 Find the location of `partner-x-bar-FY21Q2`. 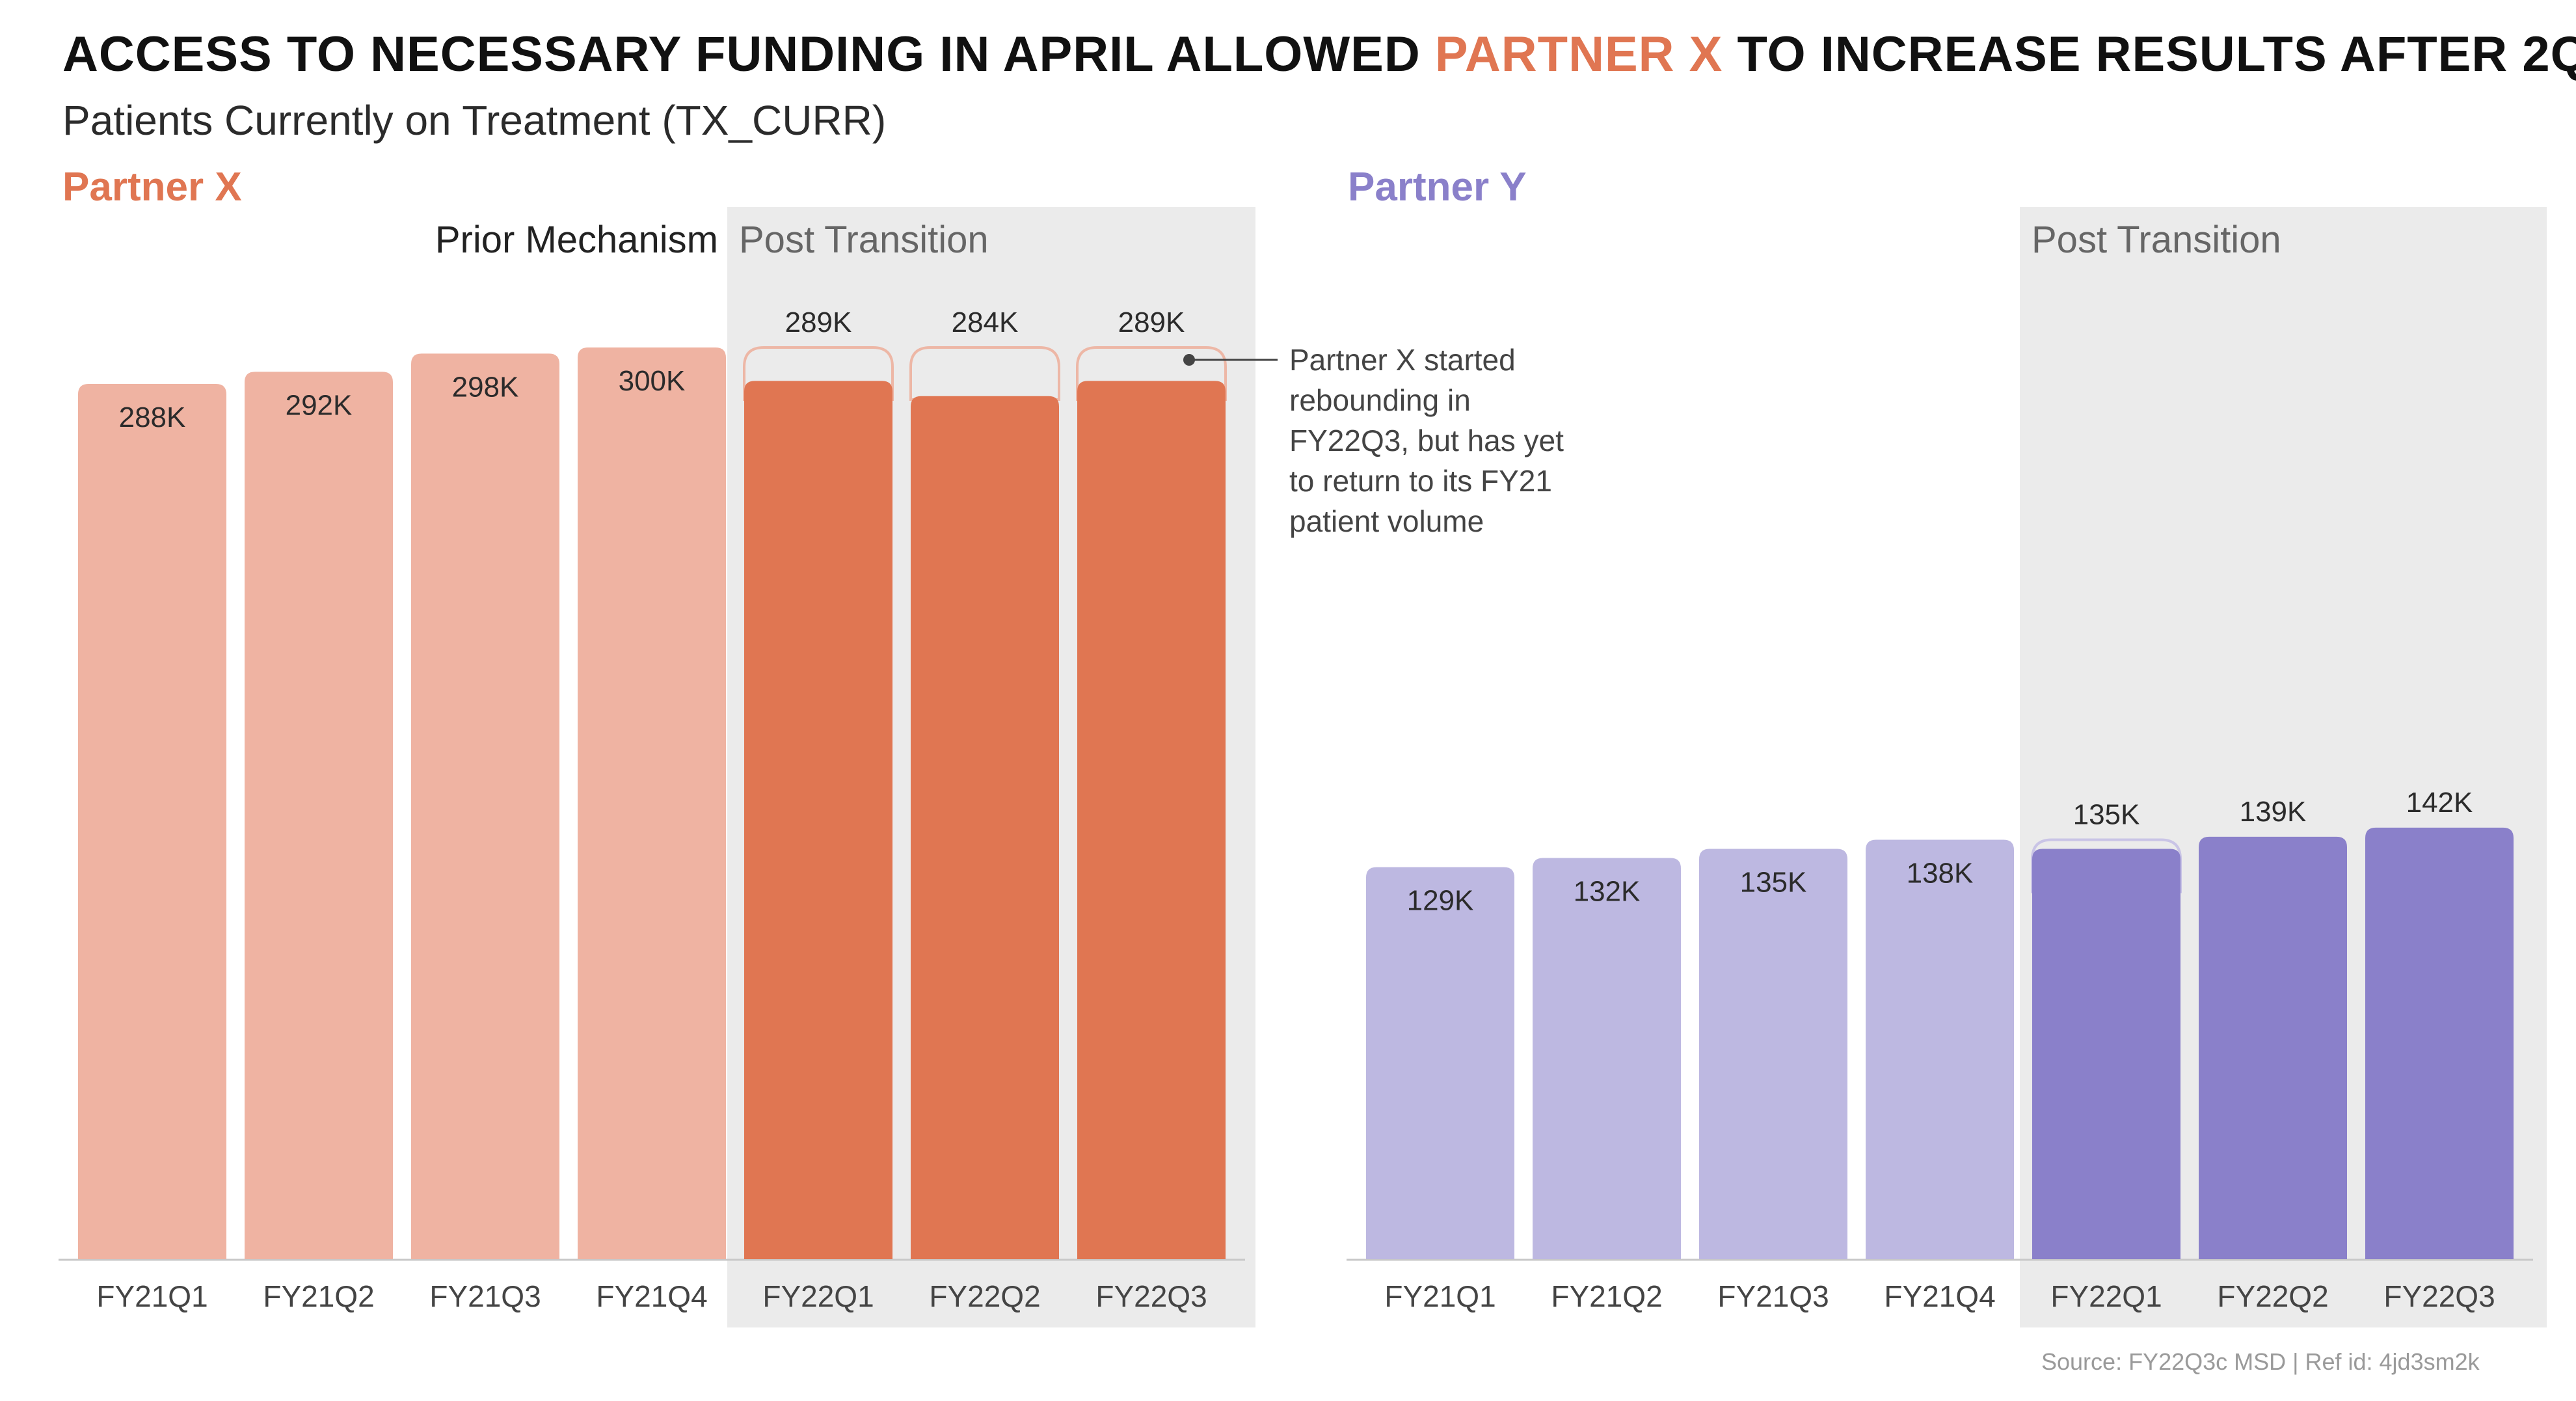

partner-x-bar-FY21Q2 is located at coordinates (319, 815).